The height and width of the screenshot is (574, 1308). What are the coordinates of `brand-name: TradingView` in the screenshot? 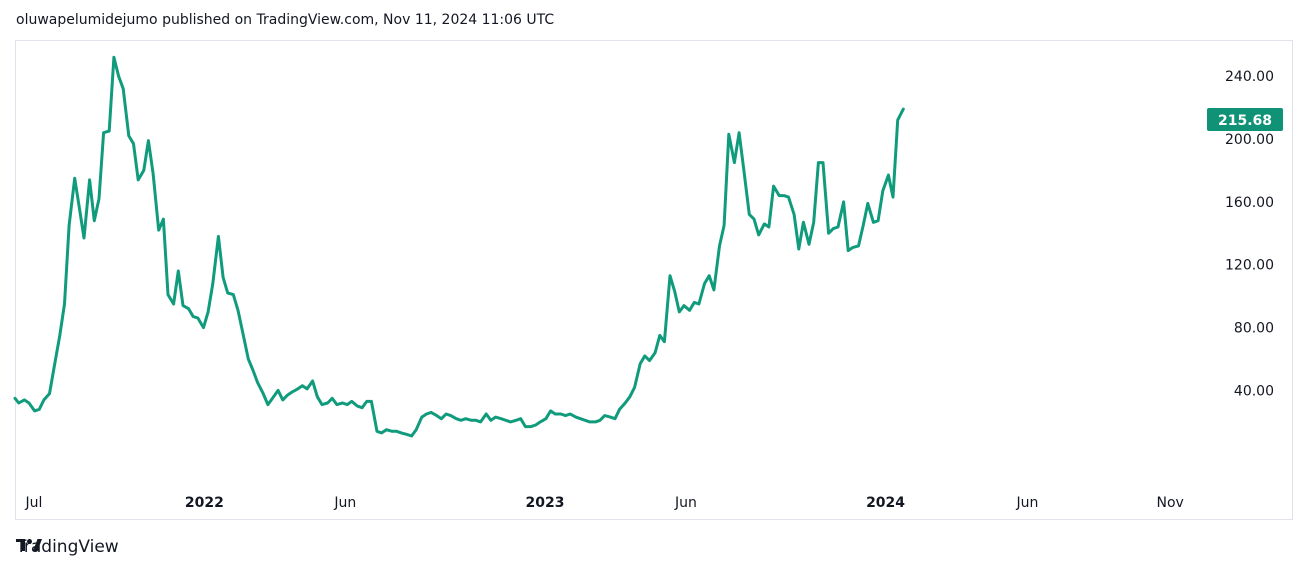 It's located at (67, 547).